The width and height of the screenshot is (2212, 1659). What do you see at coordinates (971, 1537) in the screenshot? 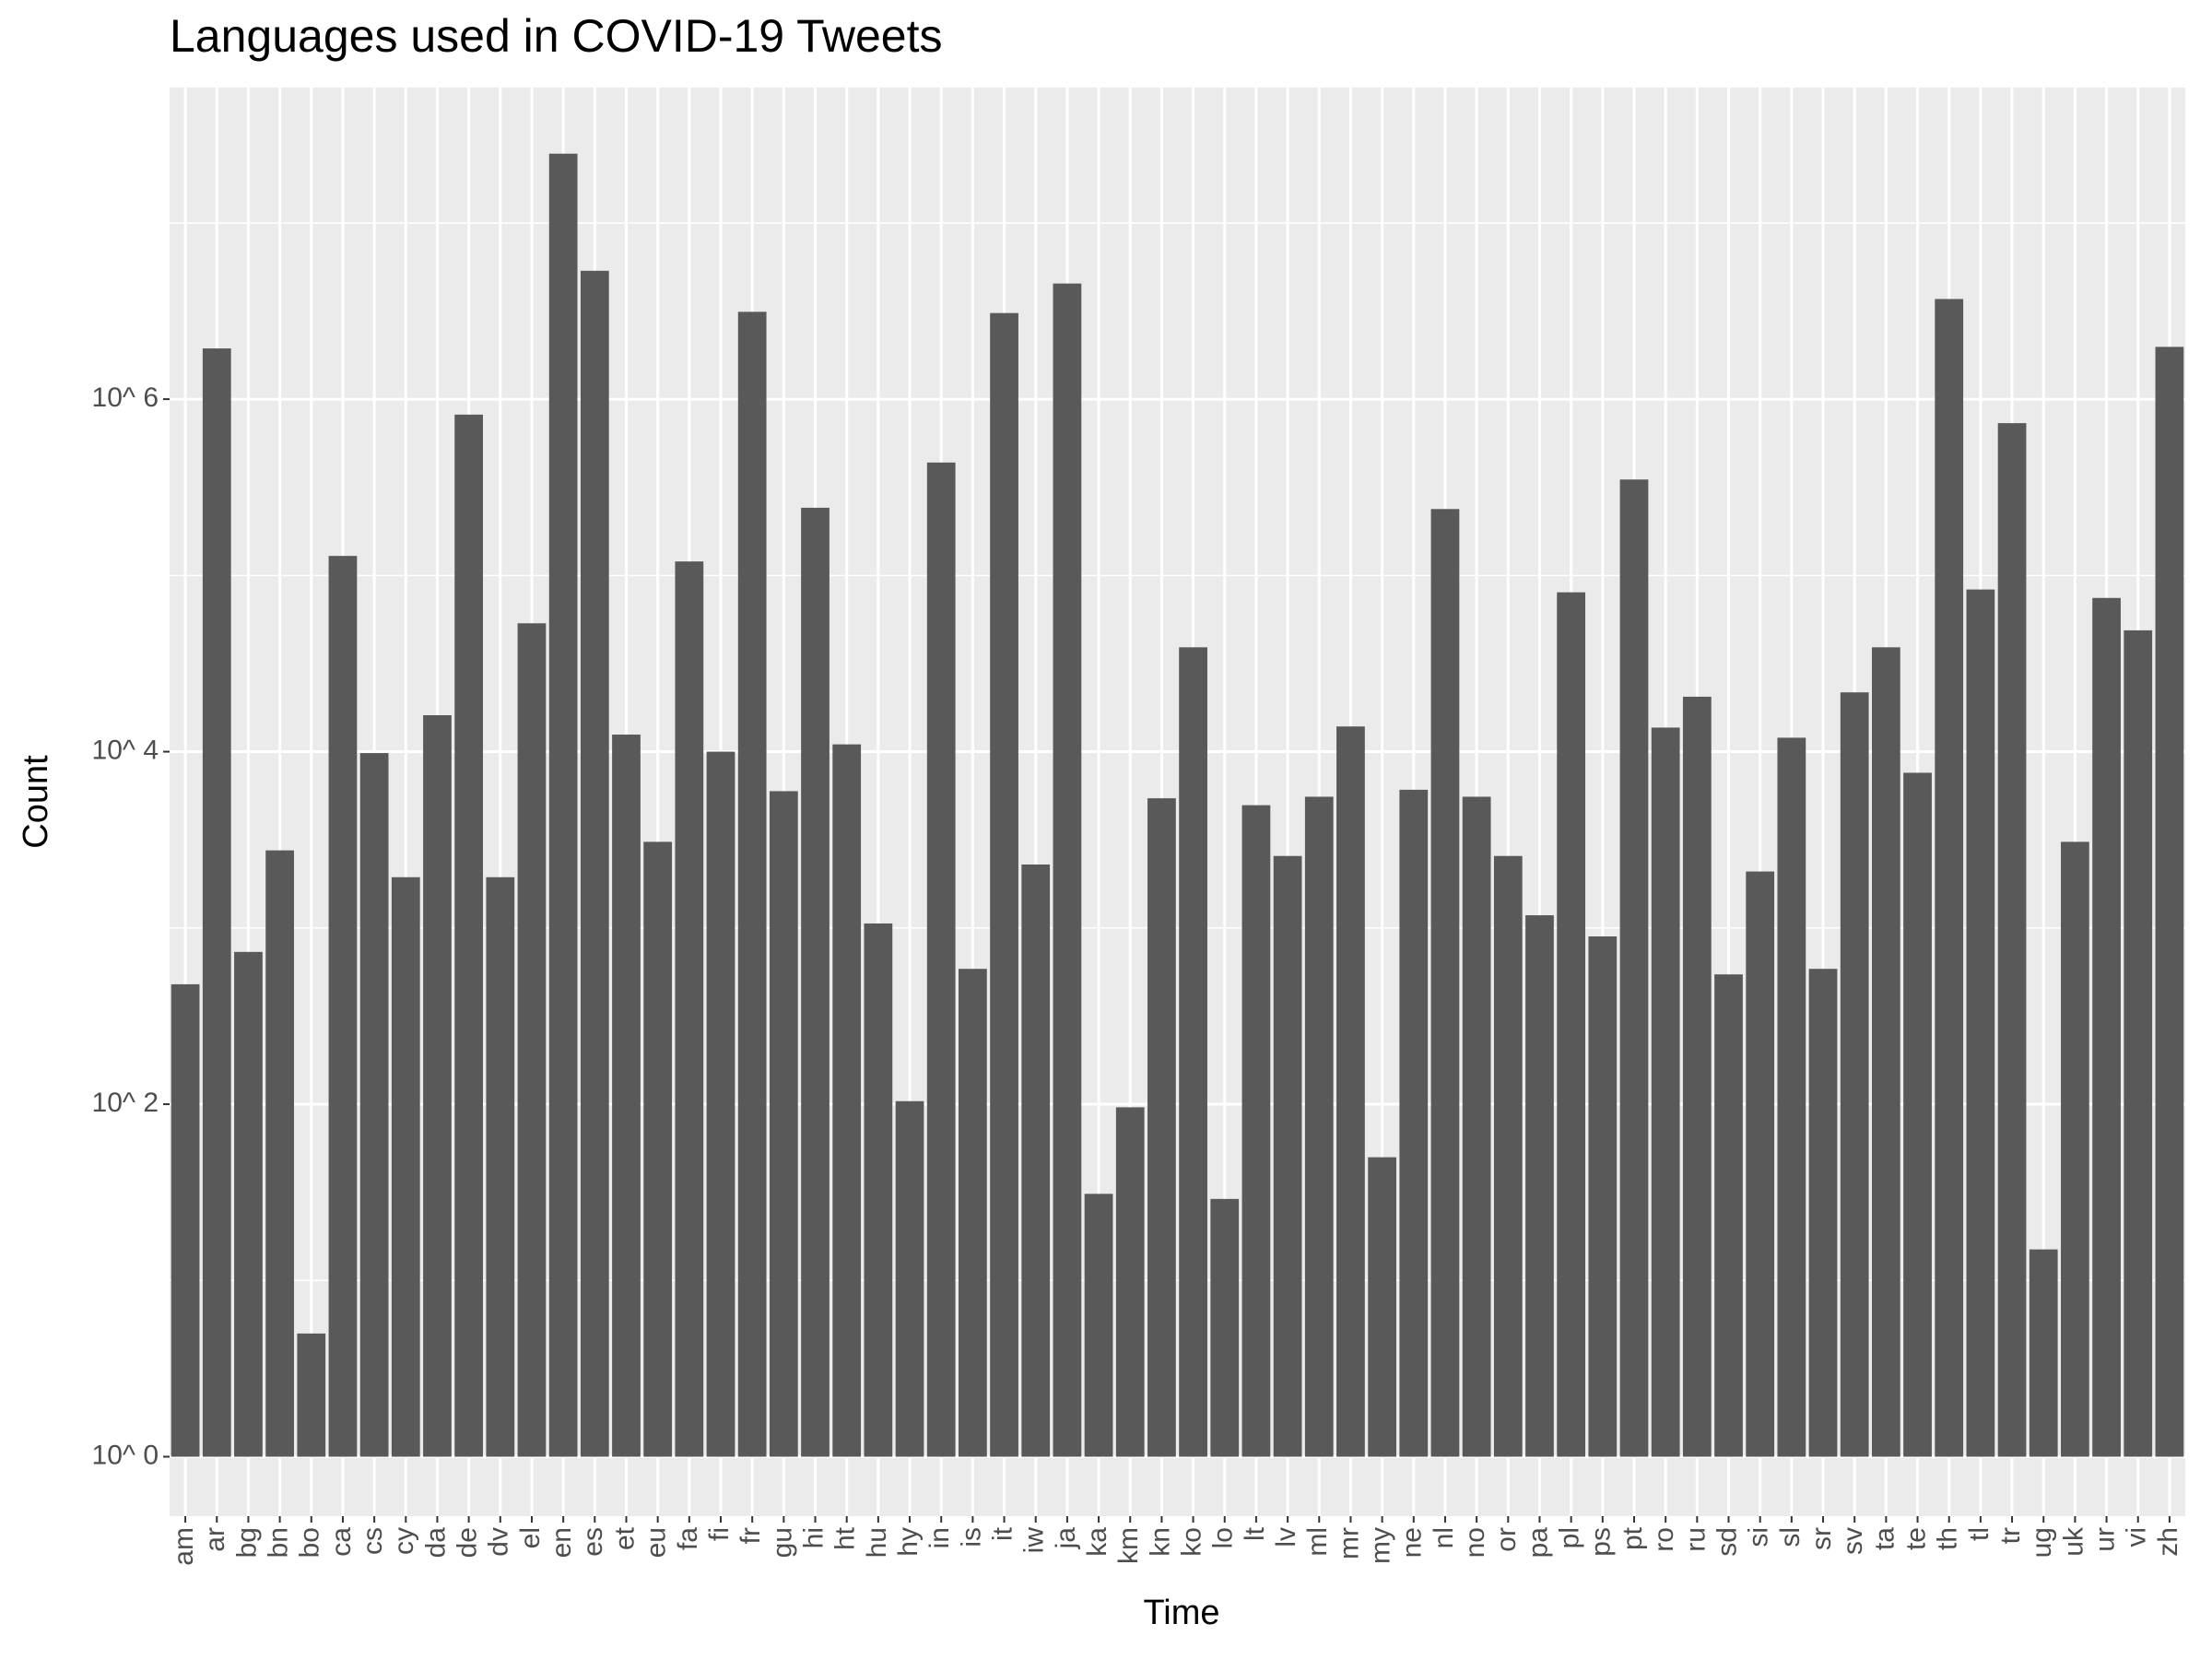
I see `x-tick-label: is` at bounding box center [971, 1537].